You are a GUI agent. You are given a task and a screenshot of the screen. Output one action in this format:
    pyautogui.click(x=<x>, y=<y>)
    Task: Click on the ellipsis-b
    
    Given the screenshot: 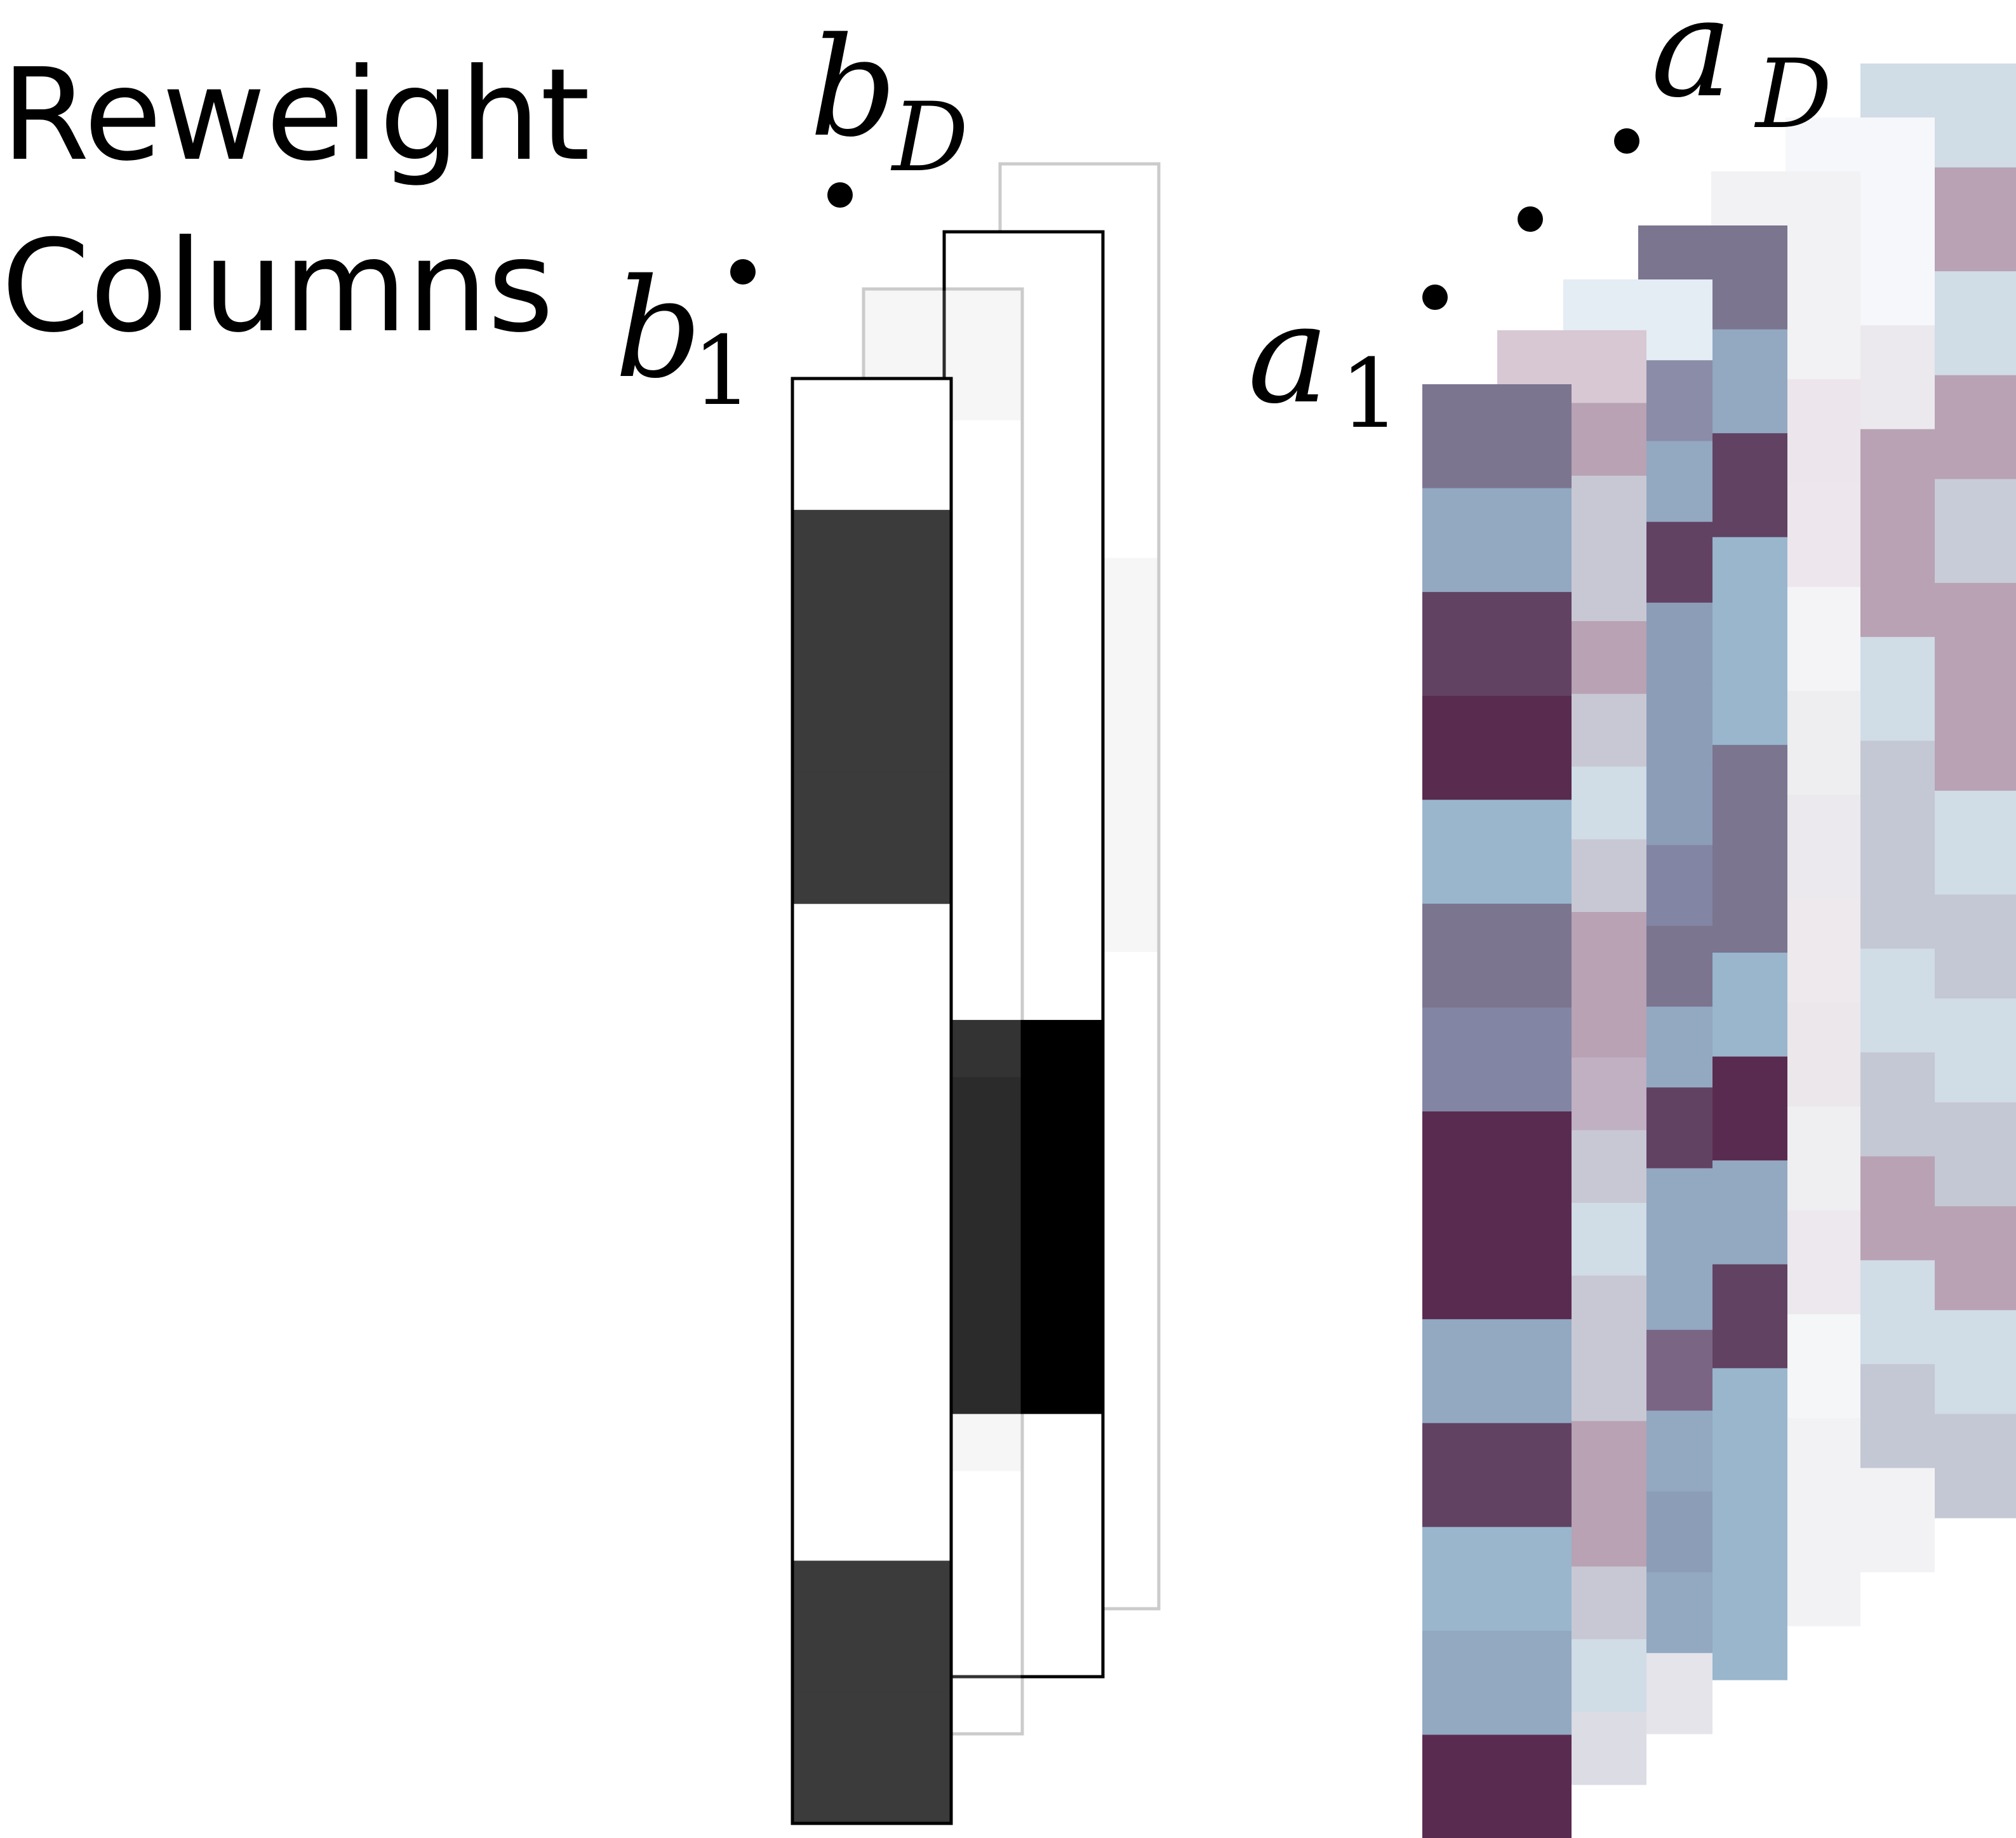 What is the action you would take?
    pyautogui.click(x=791, y=233)
    